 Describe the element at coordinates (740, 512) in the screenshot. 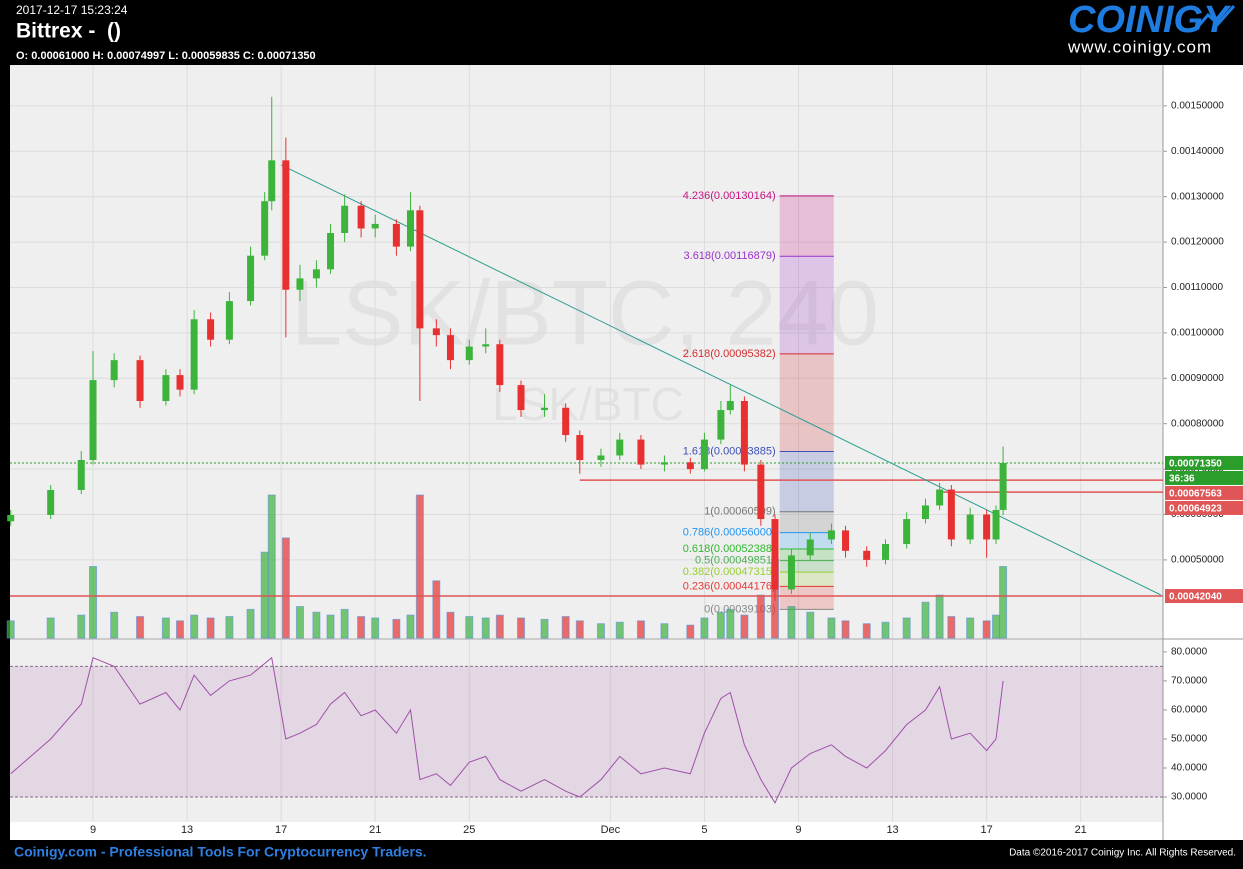

I see `fib-label: 1(0.00060599)` at that location.